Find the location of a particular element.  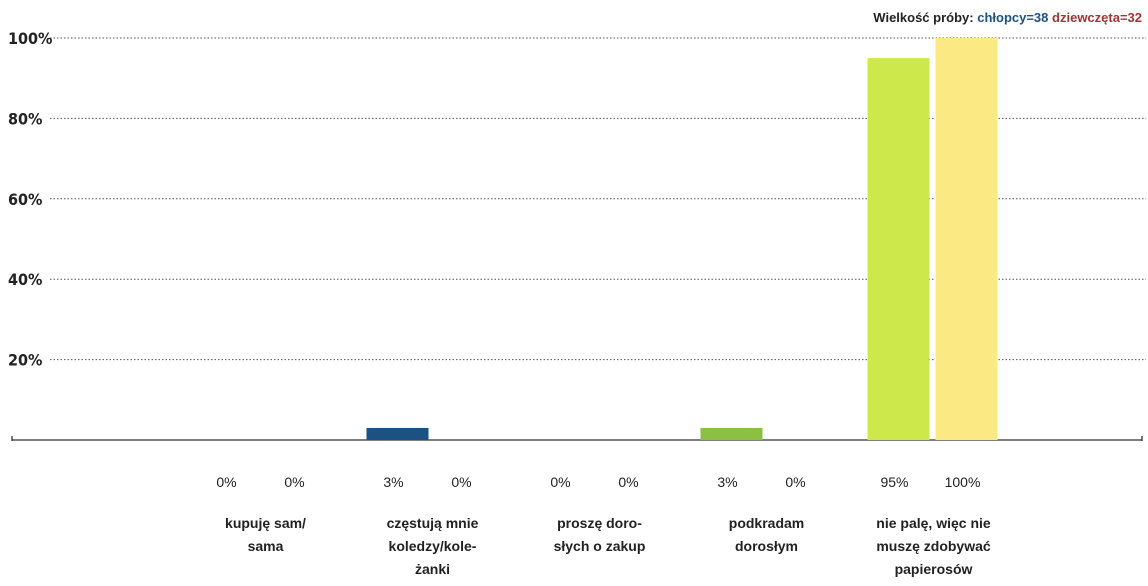

sample-size-note: Wielkość próby: chłopcy=38 dziewczęta=32 is located at coordinates (1007, 17).